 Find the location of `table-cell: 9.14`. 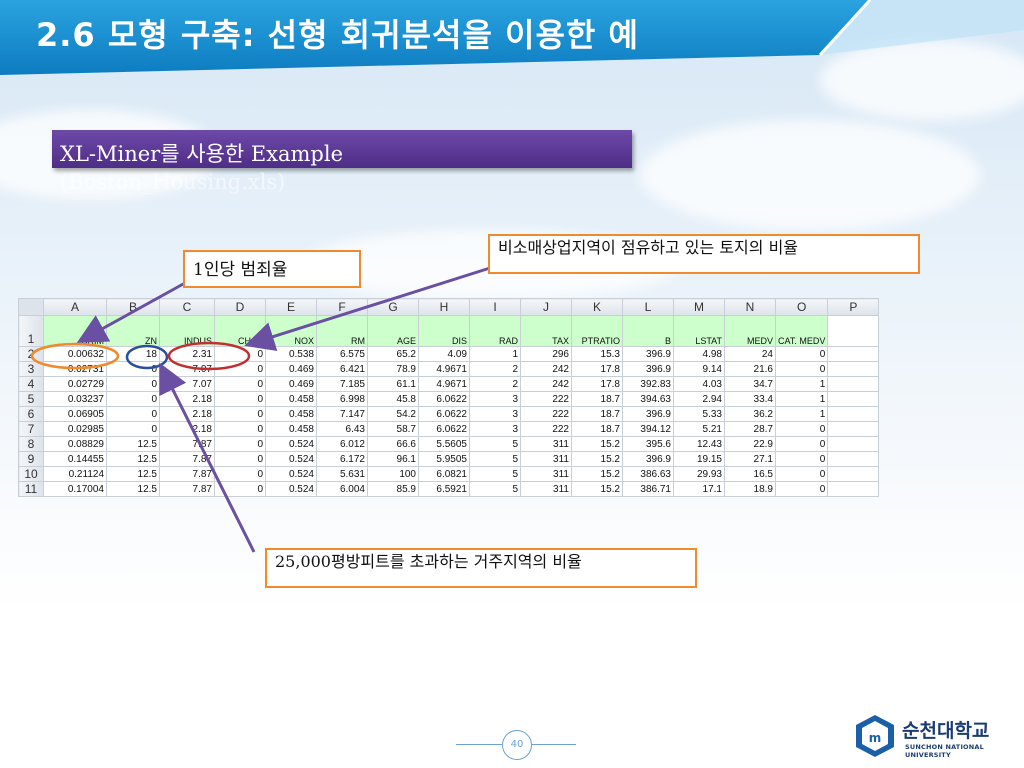

table-cell: 9.14 is located at coordinates (699, 369).